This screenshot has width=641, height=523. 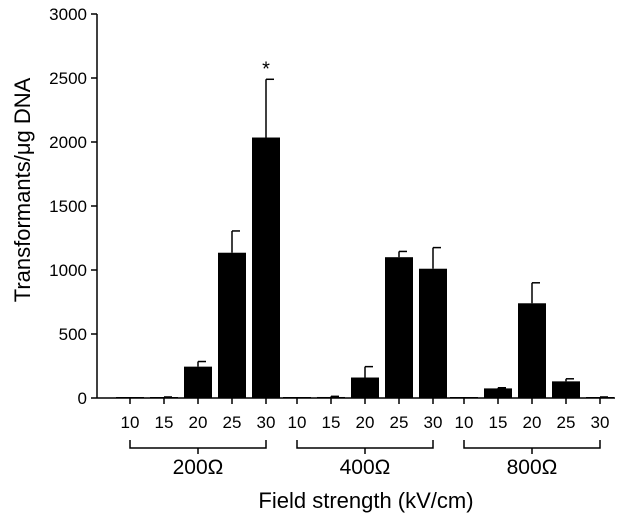 I want to click on category-labels: 10 15 20 25 30 10 15 20 25 30 10 15 20 25 30, so click(x=365, y=422).